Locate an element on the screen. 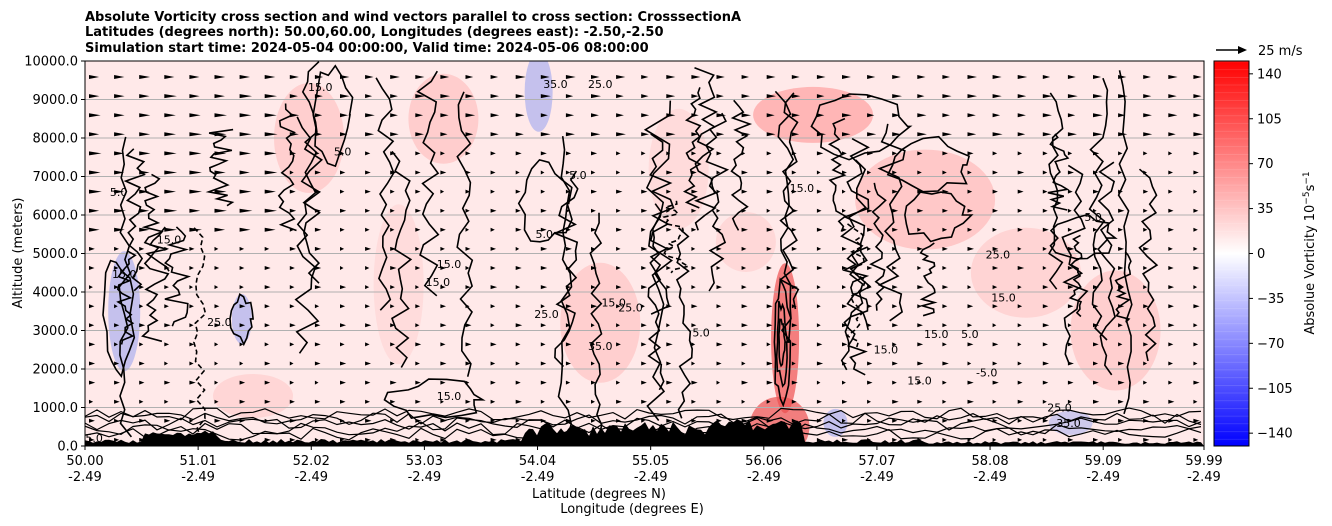 The width and height of the screenshot is (1332, 526). y-tick-label: 5000.0 is located at coordinates (56, 254).